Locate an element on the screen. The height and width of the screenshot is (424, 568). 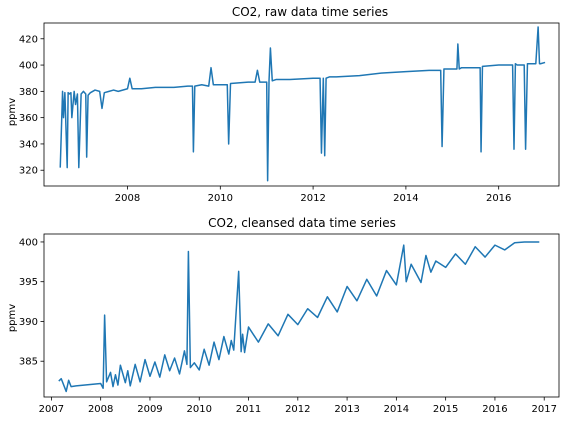
raw-ytick-label: 320 is located at coordinates (28, 171).